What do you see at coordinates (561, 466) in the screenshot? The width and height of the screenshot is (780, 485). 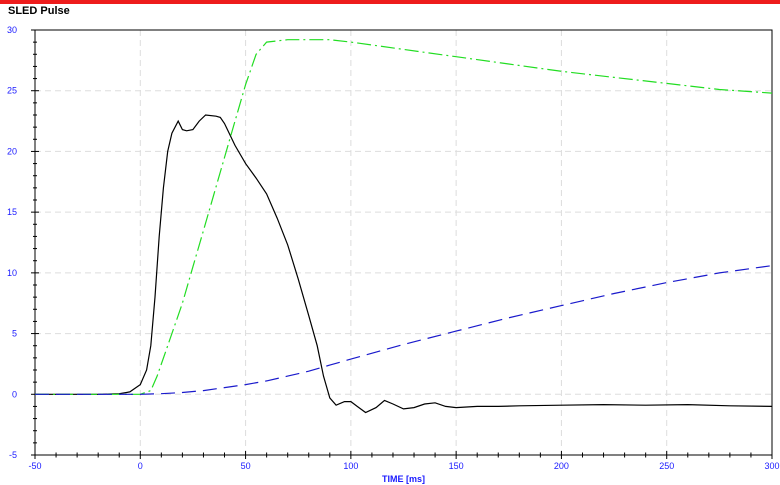 I see `x-tick-label: 200` at bounding box center [561, 466].